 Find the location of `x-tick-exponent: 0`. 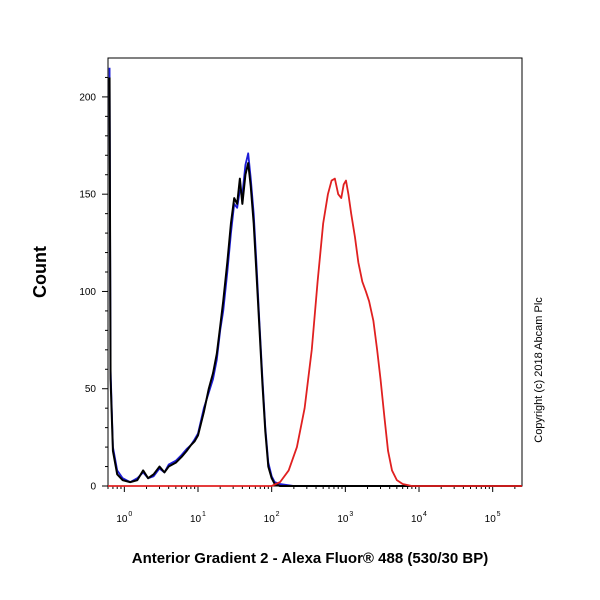

x-tick-exponent: 0 is located at coordinates (130, 514).